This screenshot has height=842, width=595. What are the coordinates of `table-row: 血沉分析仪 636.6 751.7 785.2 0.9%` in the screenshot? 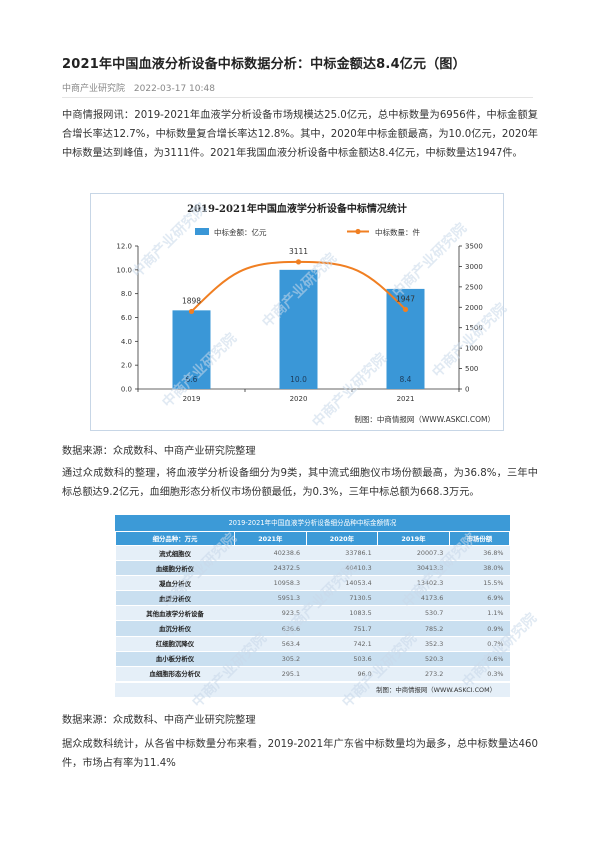 It's located at (312, 628).